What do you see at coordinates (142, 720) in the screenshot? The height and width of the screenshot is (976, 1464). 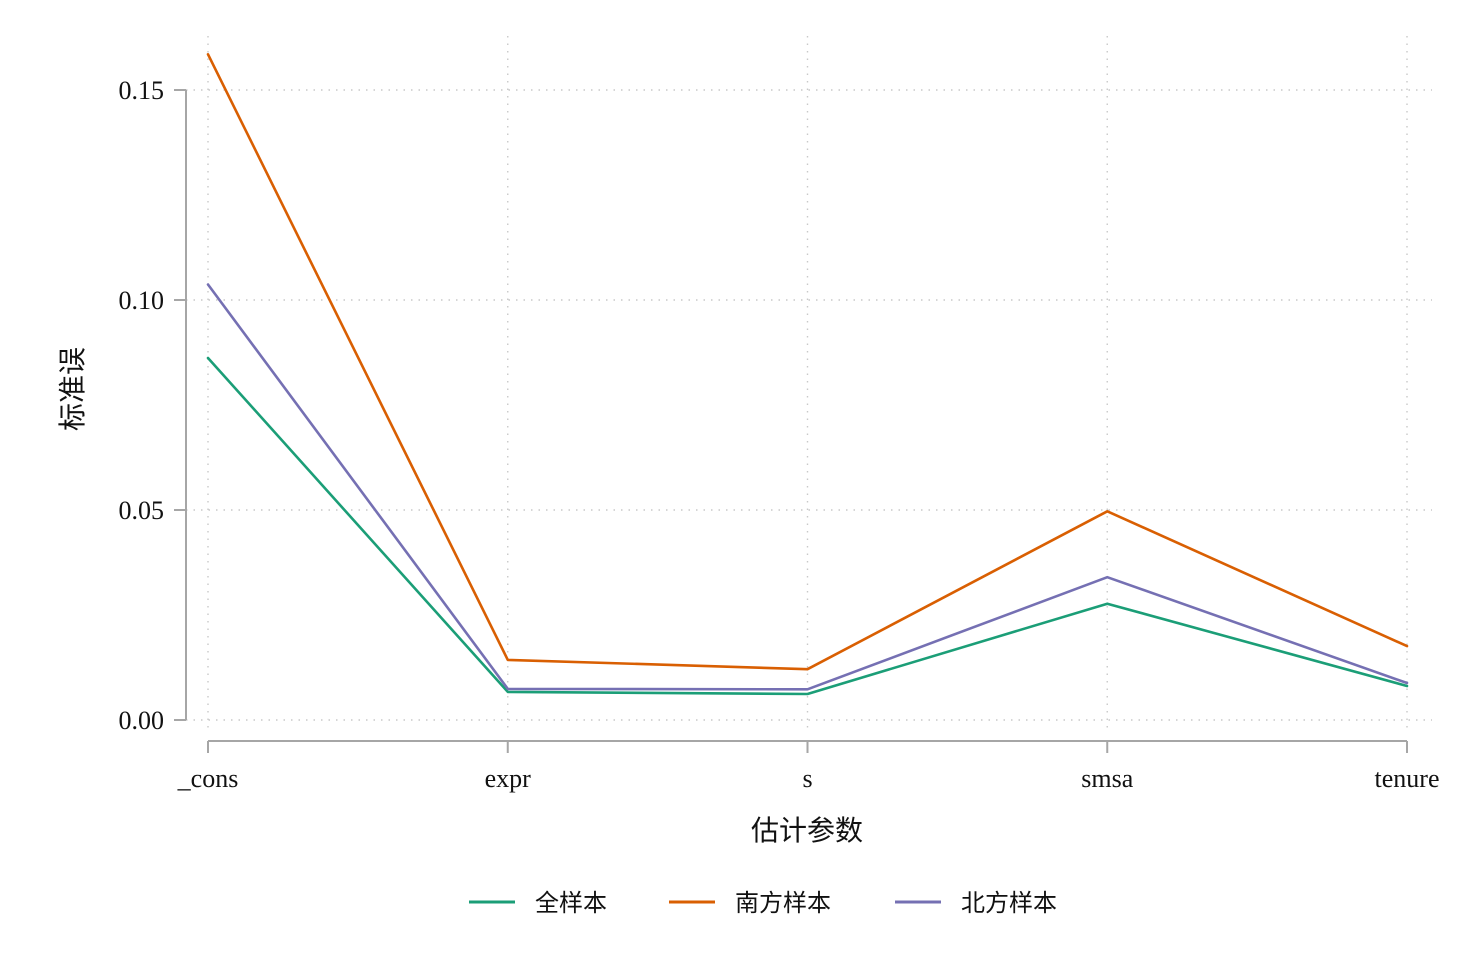 I see `y-tick-label: 0.00` at bounding box center [142, 720].